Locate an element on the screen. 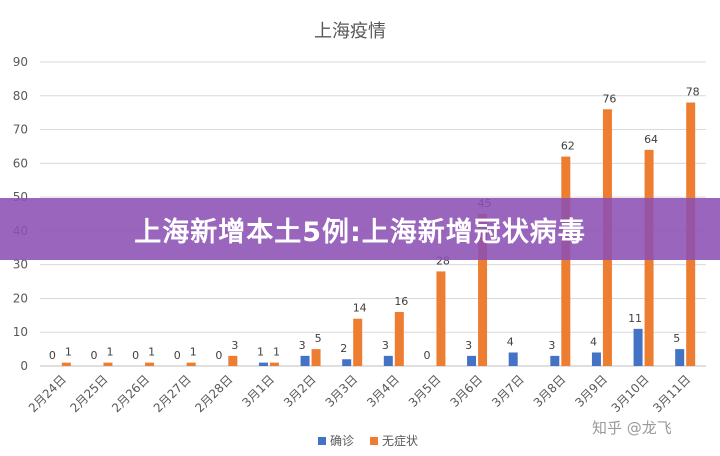 This screenshot has width=720, height=456. y-tick-label: 80 is located at coordinates (20, 96).